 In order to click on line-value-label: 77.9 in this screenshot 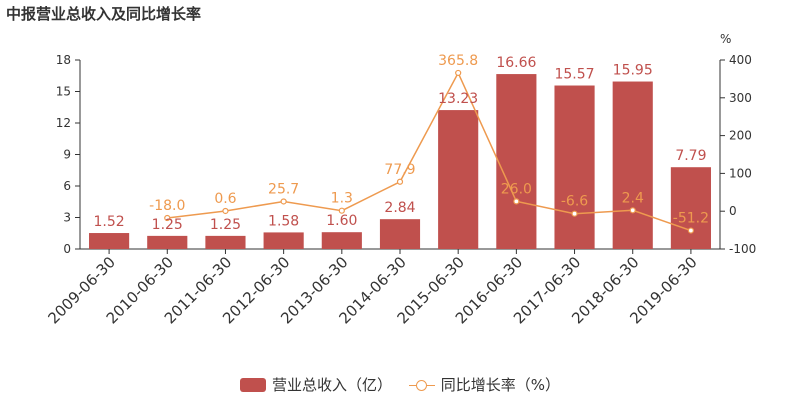, I will do `click(399, 170)`.